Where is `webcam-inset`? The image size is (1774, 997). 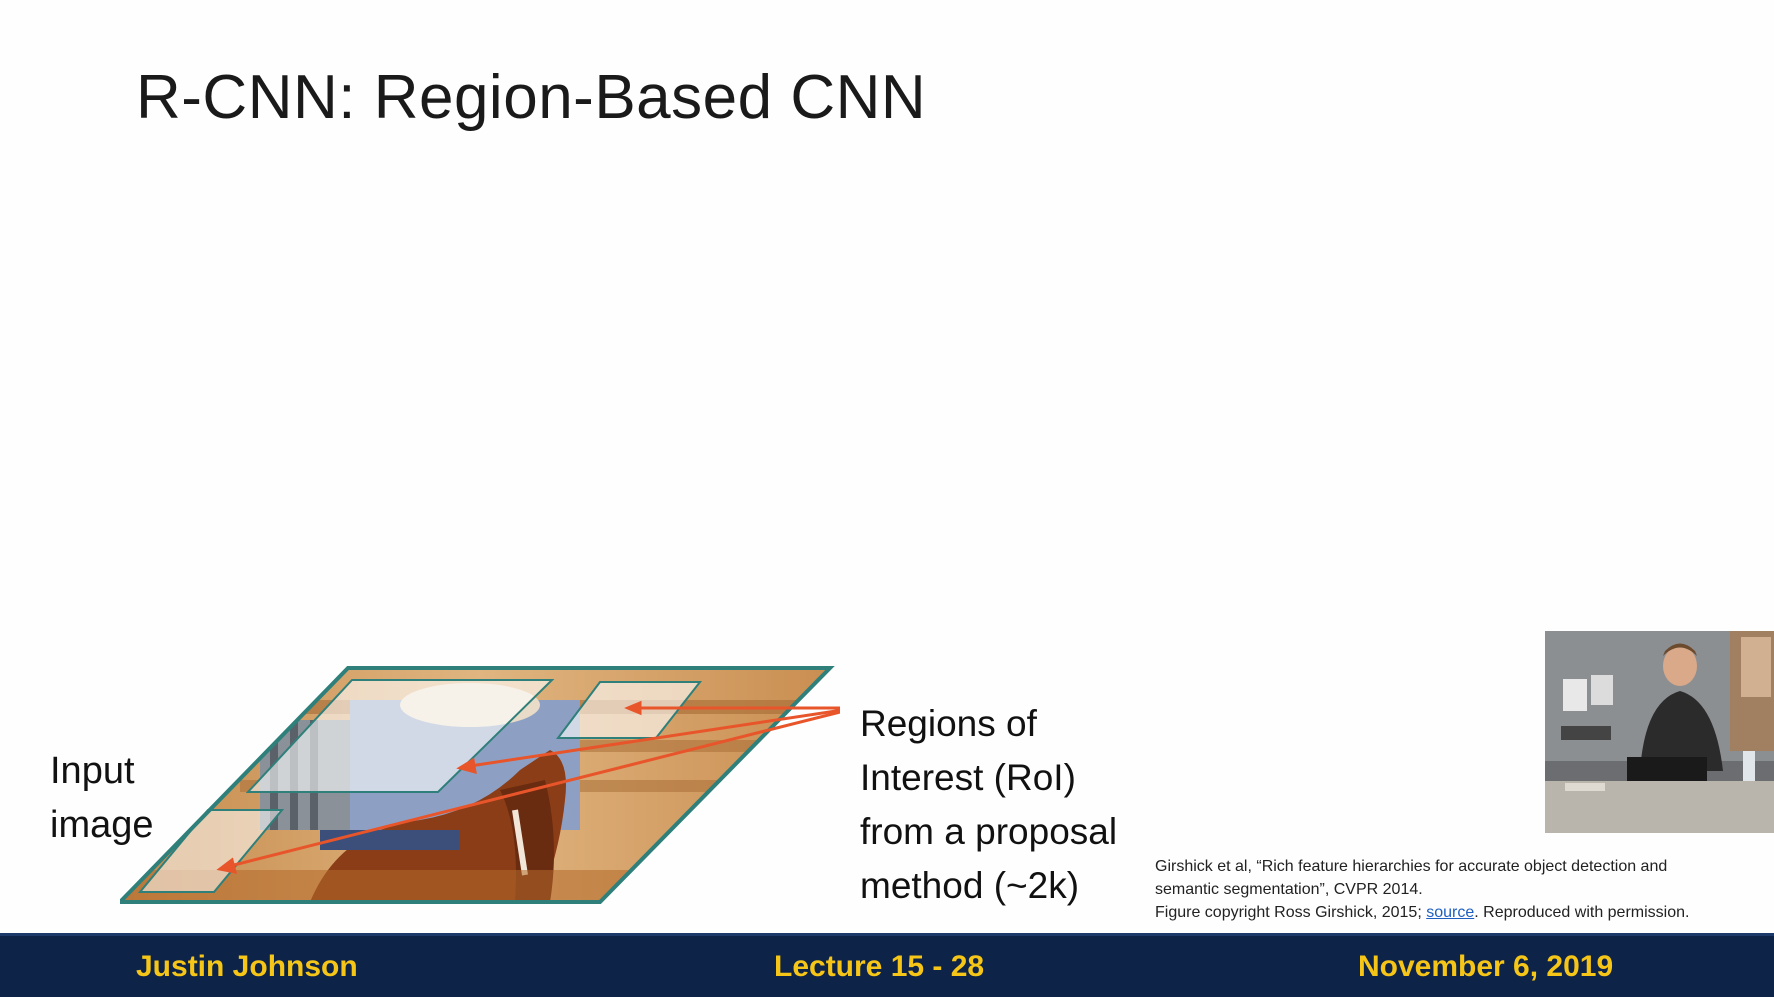
webcam-inset is located at coordinates (1659, 732).